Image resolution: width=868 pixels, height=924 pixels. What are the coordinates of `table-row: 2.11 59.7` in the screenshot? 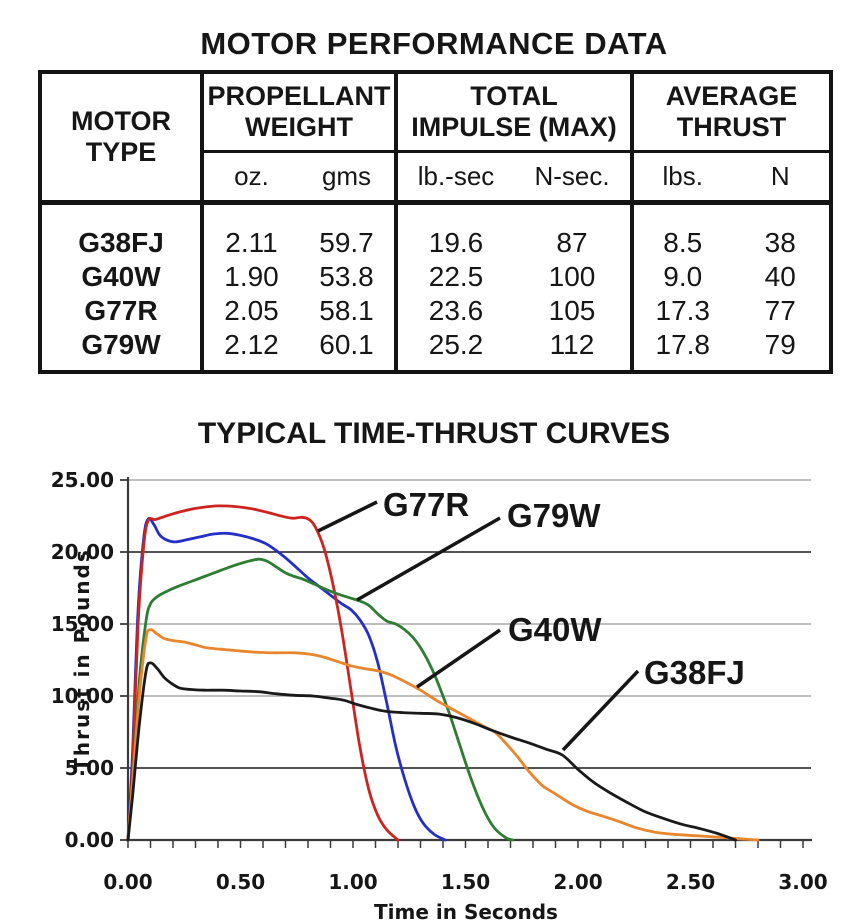 It's located at (299, 243).